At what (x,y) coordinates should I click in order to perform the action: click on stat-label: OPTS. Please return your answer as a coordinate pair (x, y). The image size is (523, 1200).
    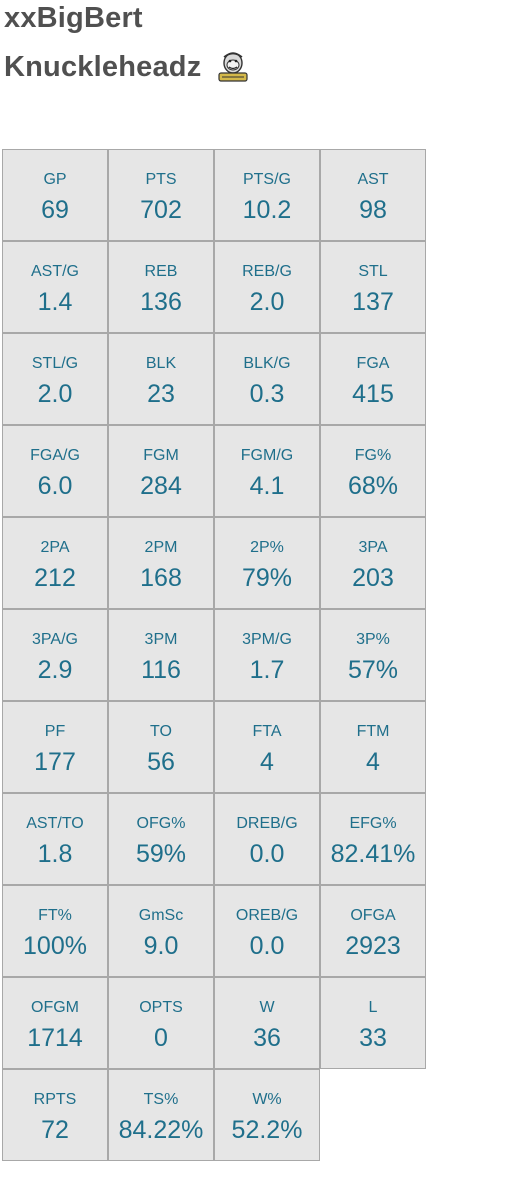
    Looking at the image, I should click on (161, 1007).